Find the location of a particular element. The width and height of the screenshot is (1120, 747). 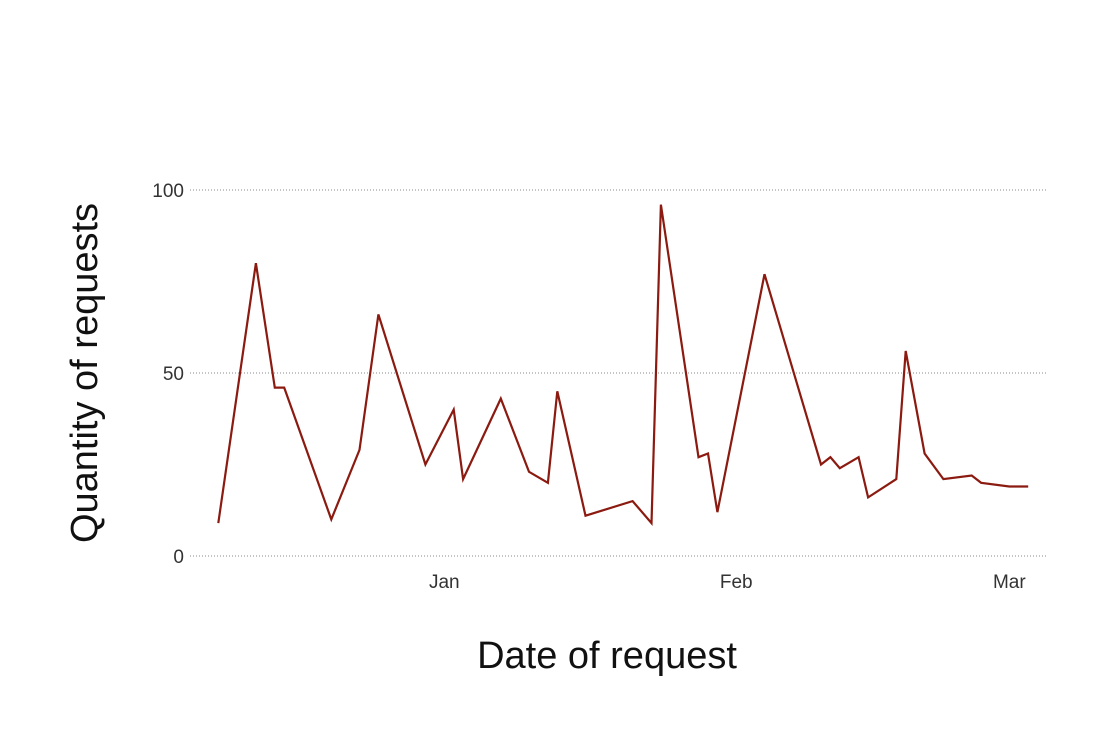

x-axis-ticks: Jan Feb Mar is located at coordinates (727, 582).